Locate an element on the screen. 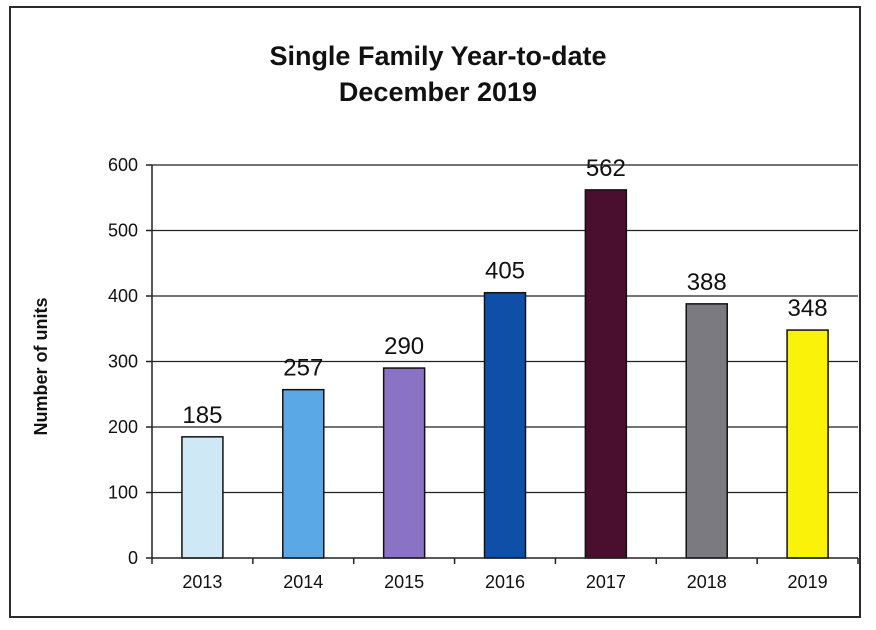  x-tick-label-2016: 2016 is located at coordinates (505, 582).